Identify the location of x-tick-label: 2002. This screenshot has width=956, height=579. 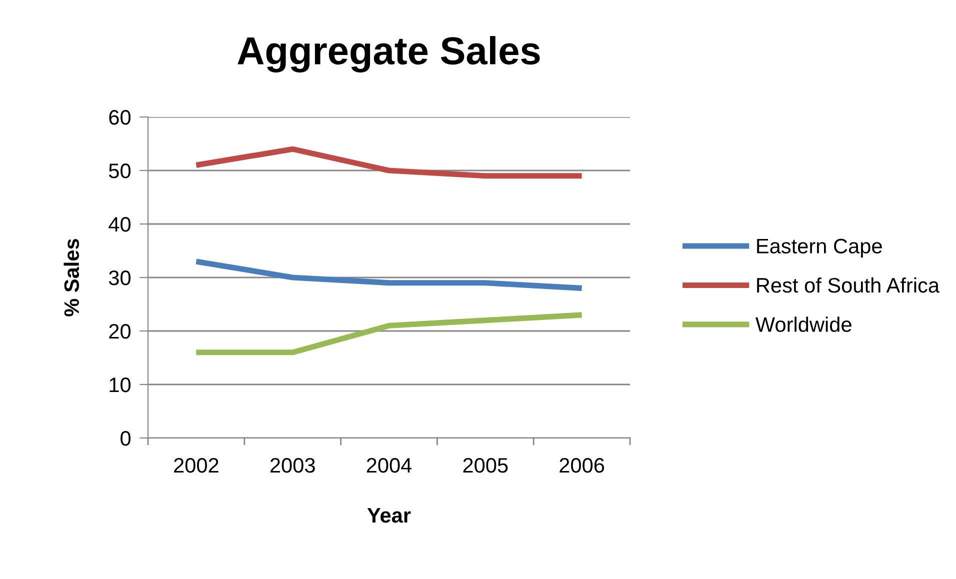
(196, 465).